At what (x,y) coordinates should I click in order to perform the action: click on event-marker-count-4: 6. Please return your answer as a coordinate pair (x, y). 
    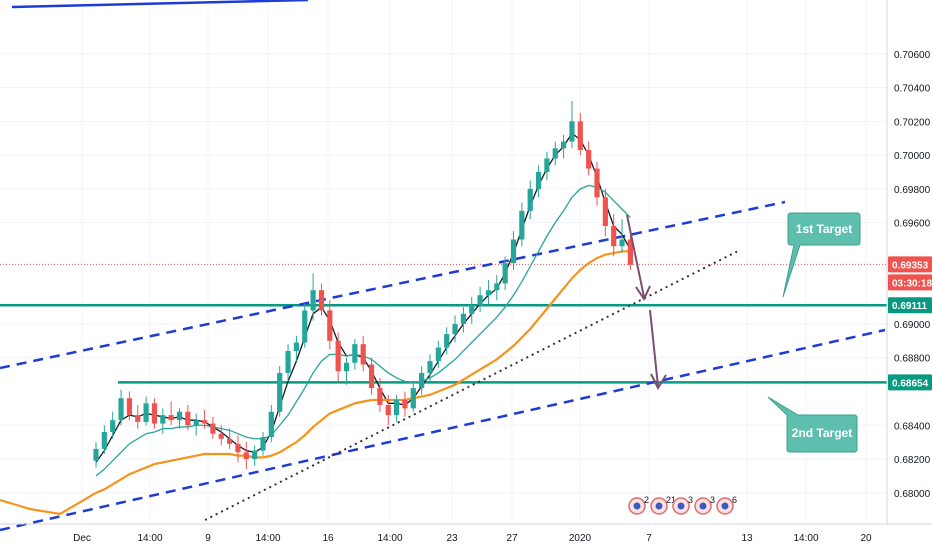
    Looking at the image, I should click on (734, 500).